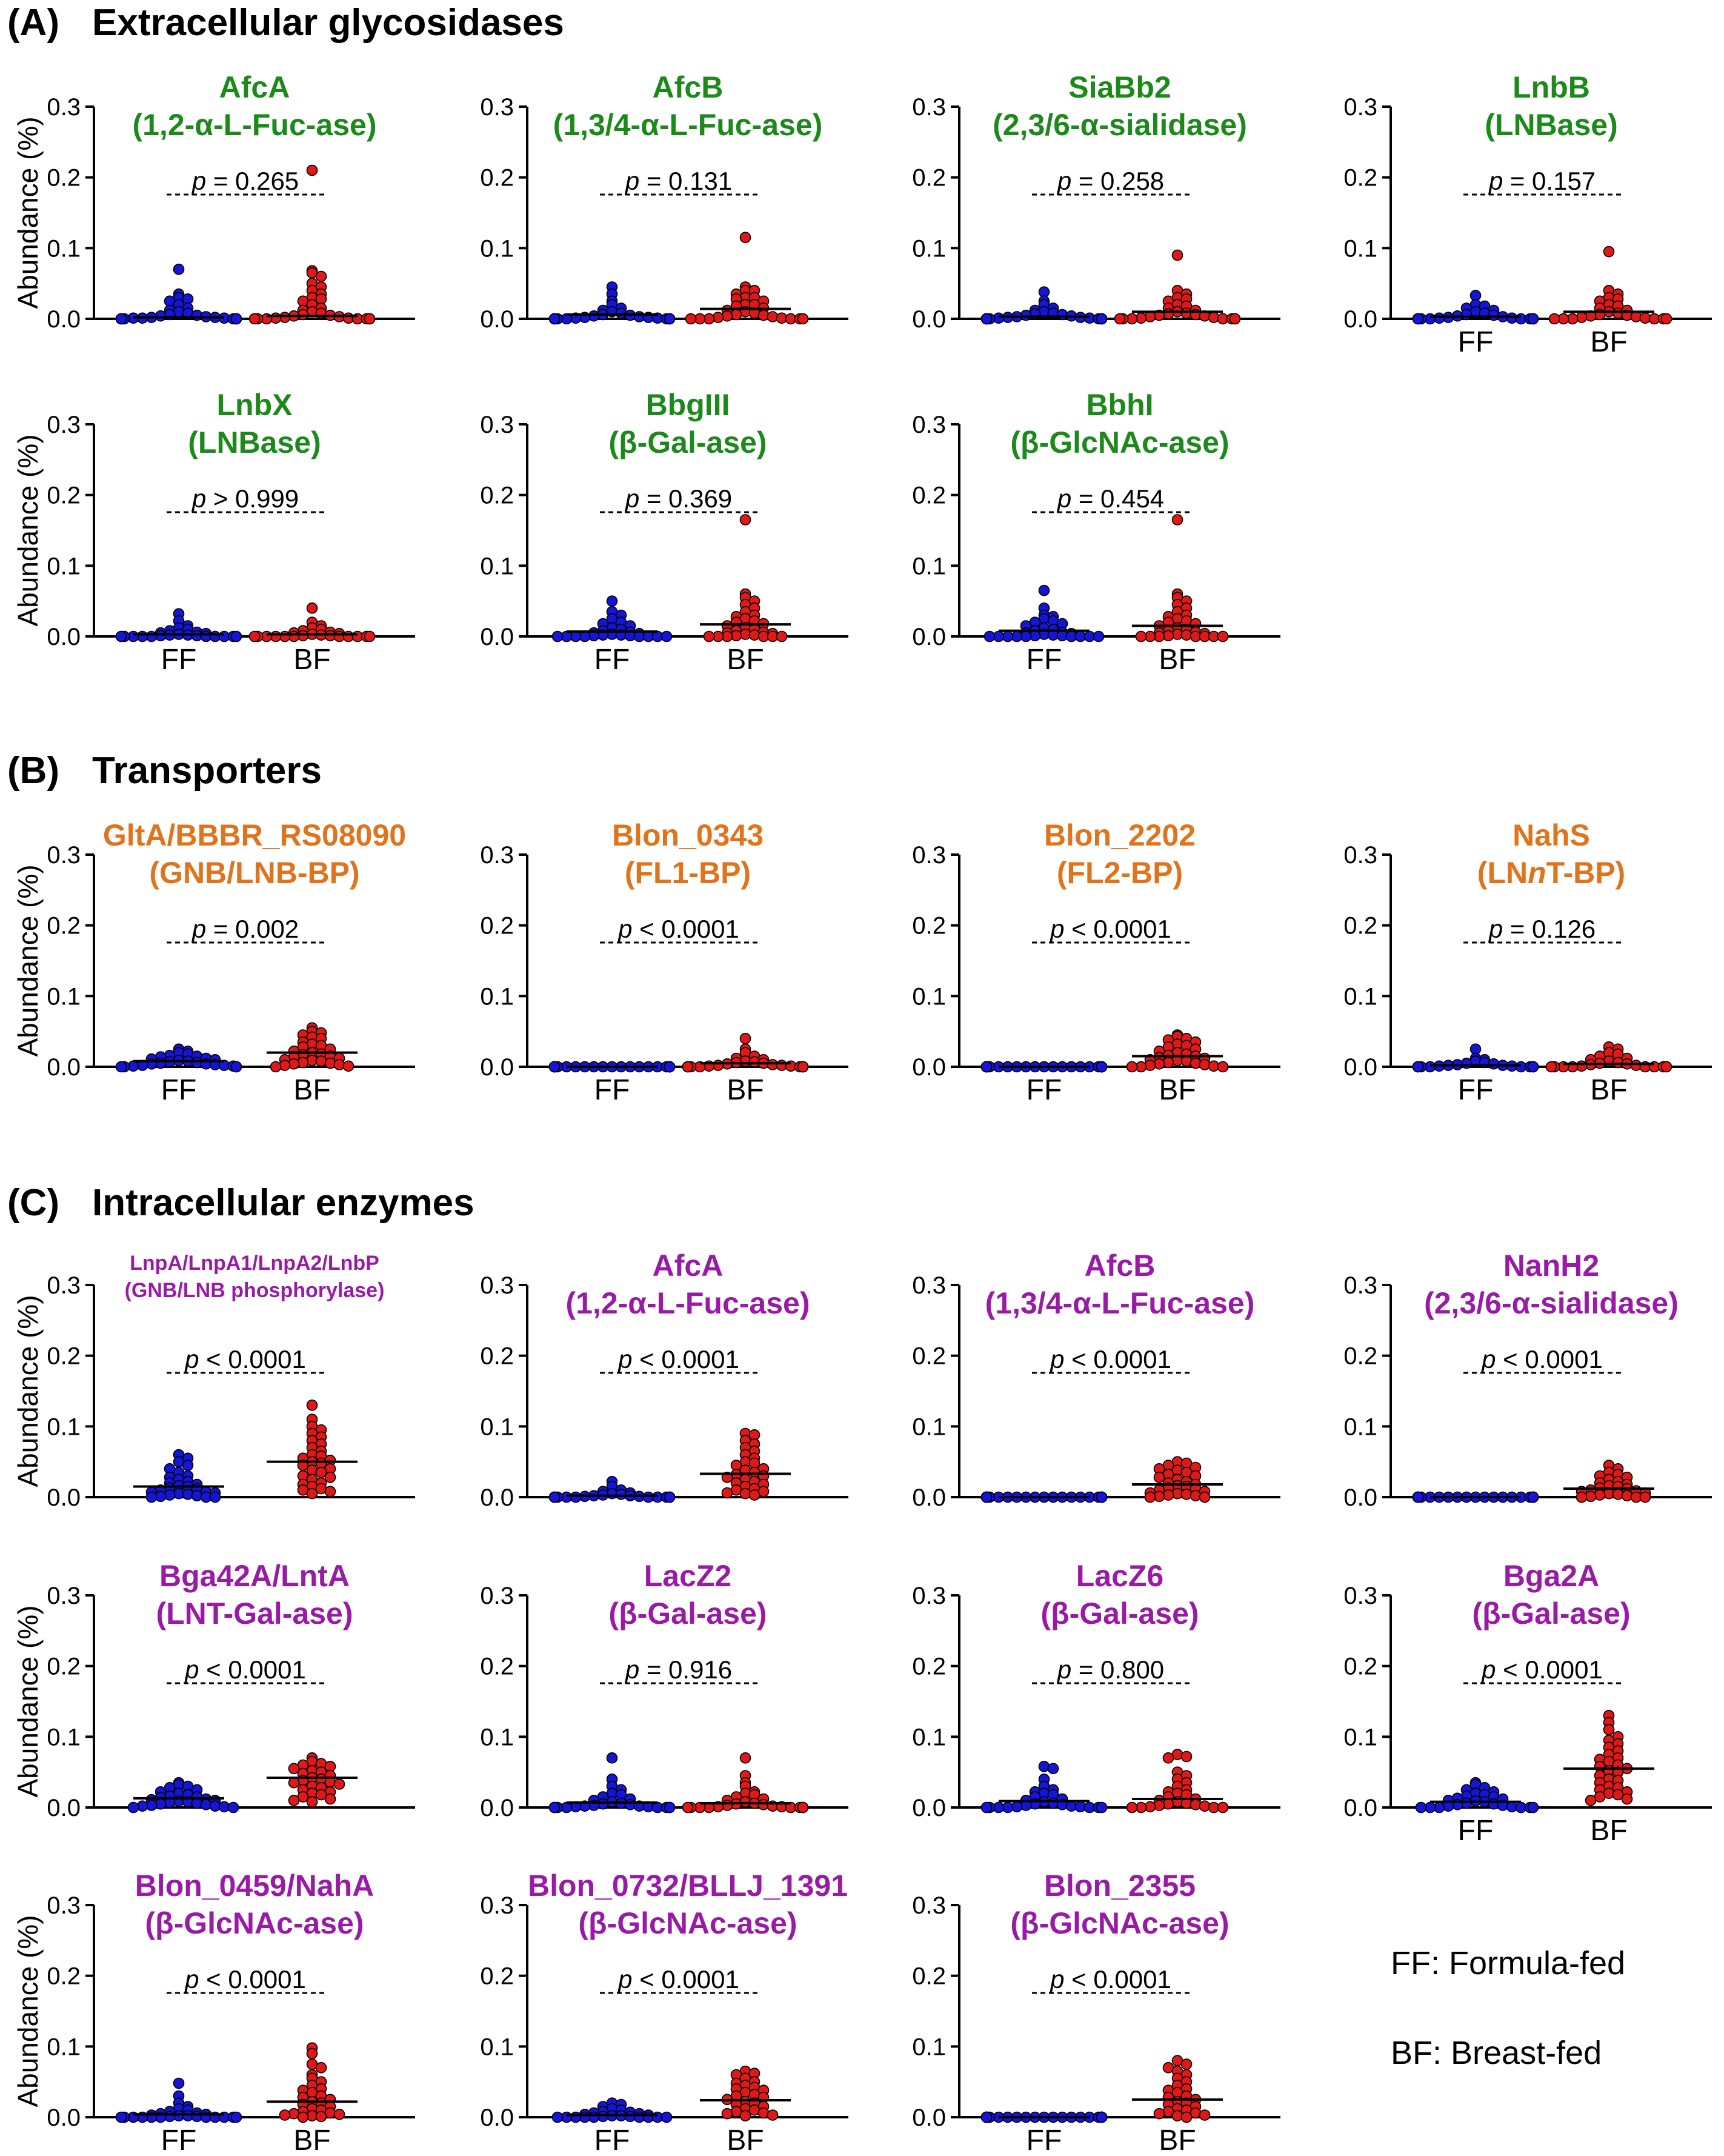 Image resolution: width=1724 pixels, height=2156 pixels. Describe the element at coordinates (1496, 2053) in the screenshot. I see `legend-bf: BF: Breast-fed` at that location.